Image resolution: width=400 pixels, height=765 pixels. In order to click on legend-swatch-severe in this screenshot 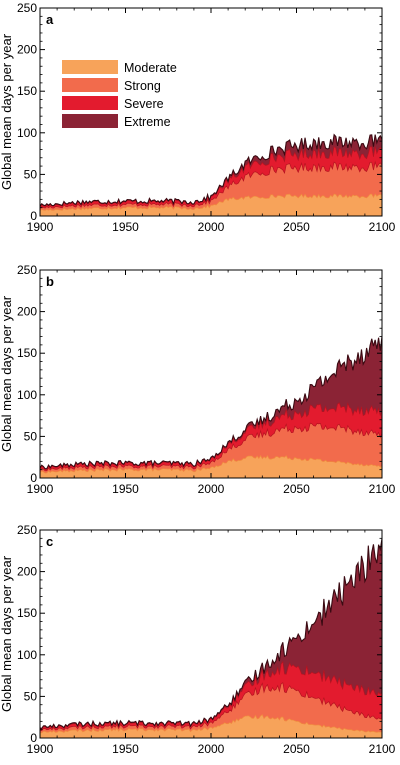, I will do `click(90, 103)`.